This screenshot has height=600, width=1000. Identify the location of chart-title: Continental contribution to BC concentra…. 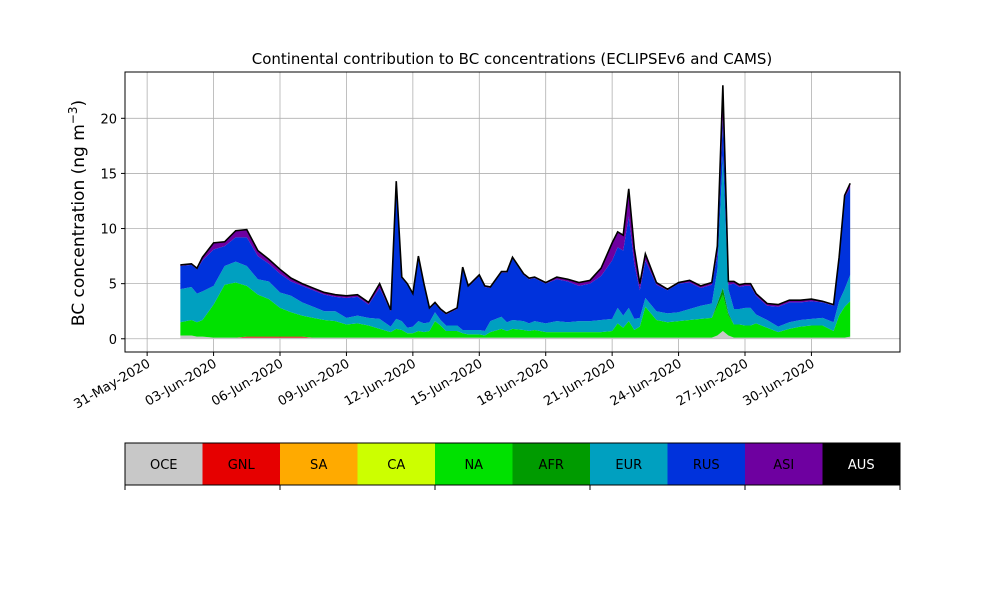
(512, 59).